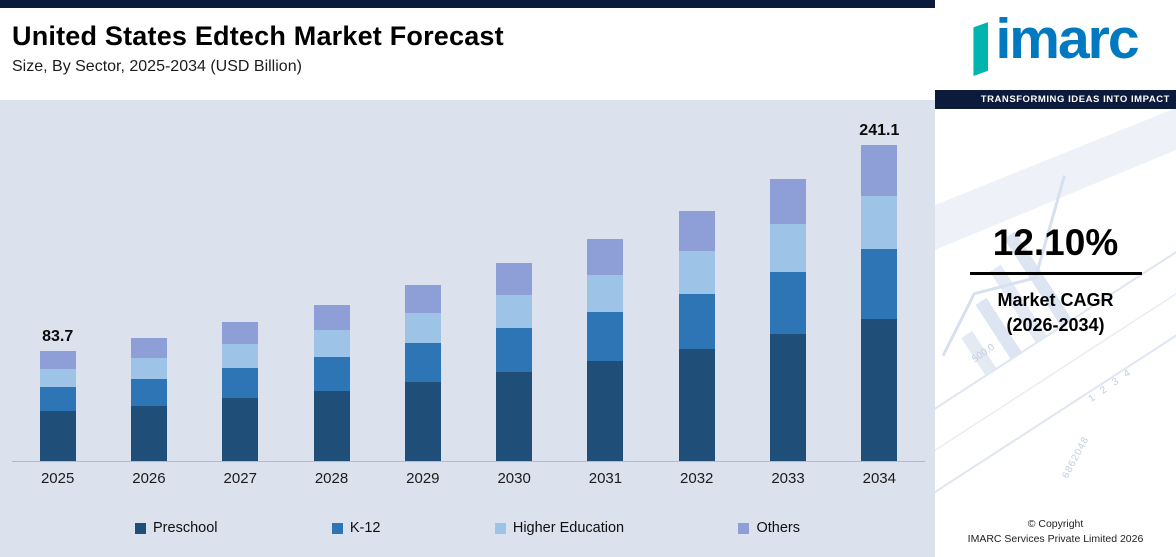 Image resolution: width=1176 pixels, height=557 pixels. I want to click on x-axis-label: 2032, so click(697, 478).